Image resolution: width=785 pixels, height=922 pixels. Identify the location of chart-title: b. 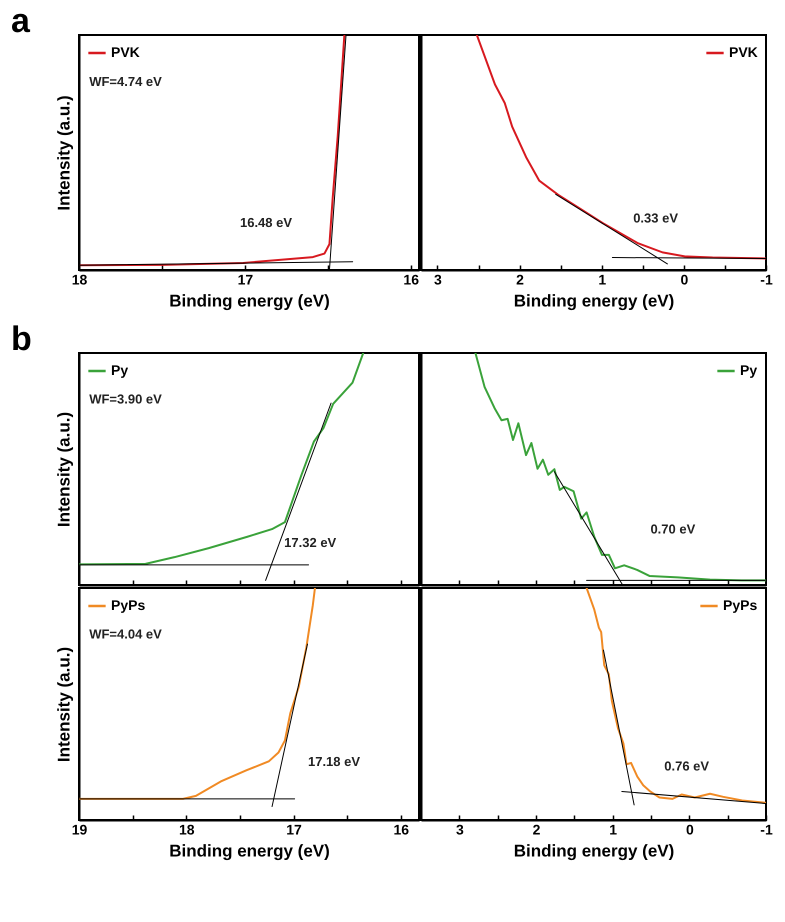
(21, 339).